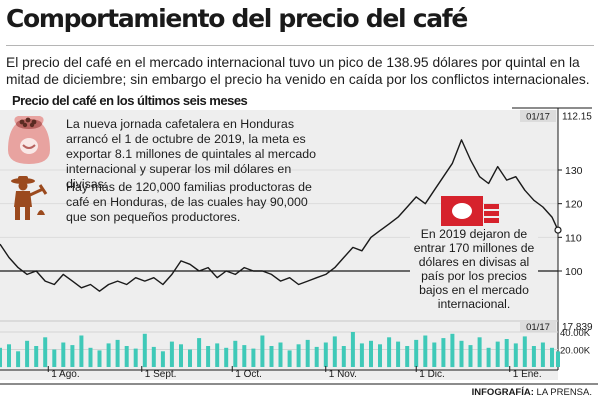 The image size is (598, 400). I want to click on price-last-point, so click(558, 230).